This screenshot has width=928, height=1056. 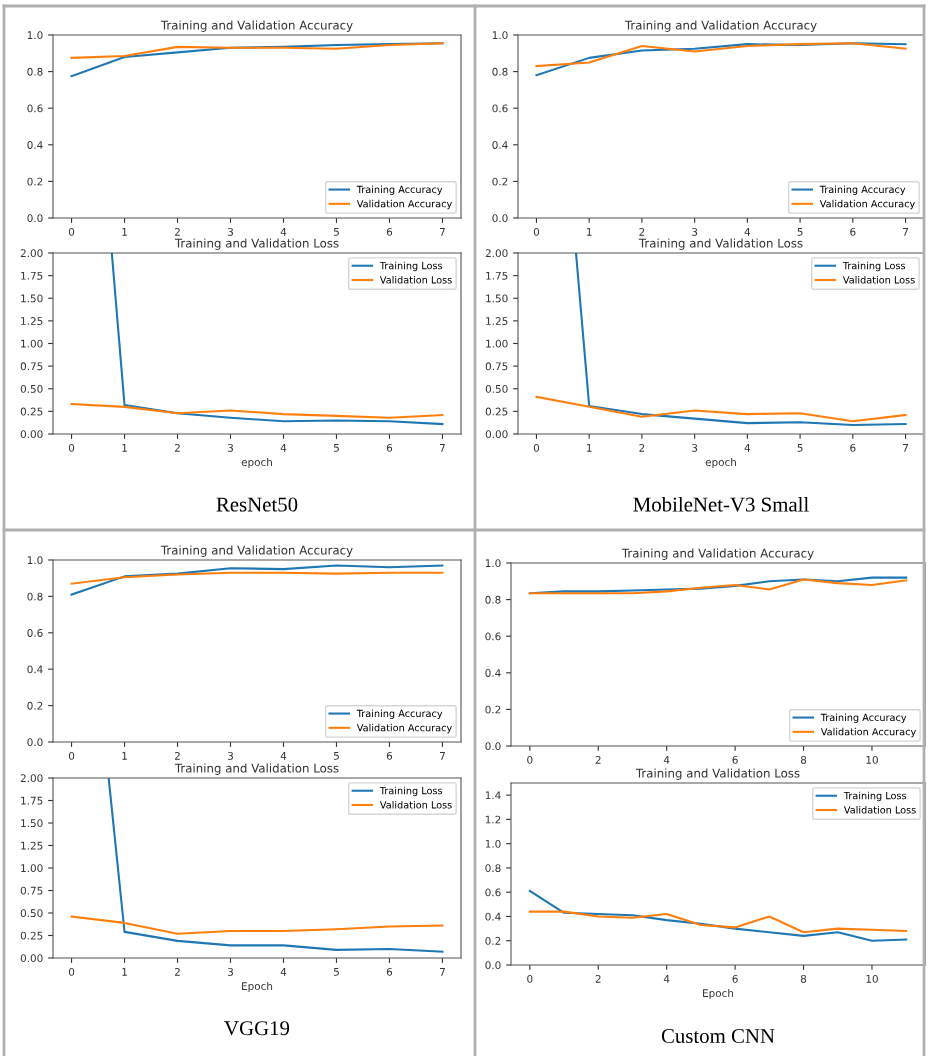 What do you see at coordinates (747, 232) in the screenshot?
I see `x-tick-label: 4` at bounding box center [747, 232].